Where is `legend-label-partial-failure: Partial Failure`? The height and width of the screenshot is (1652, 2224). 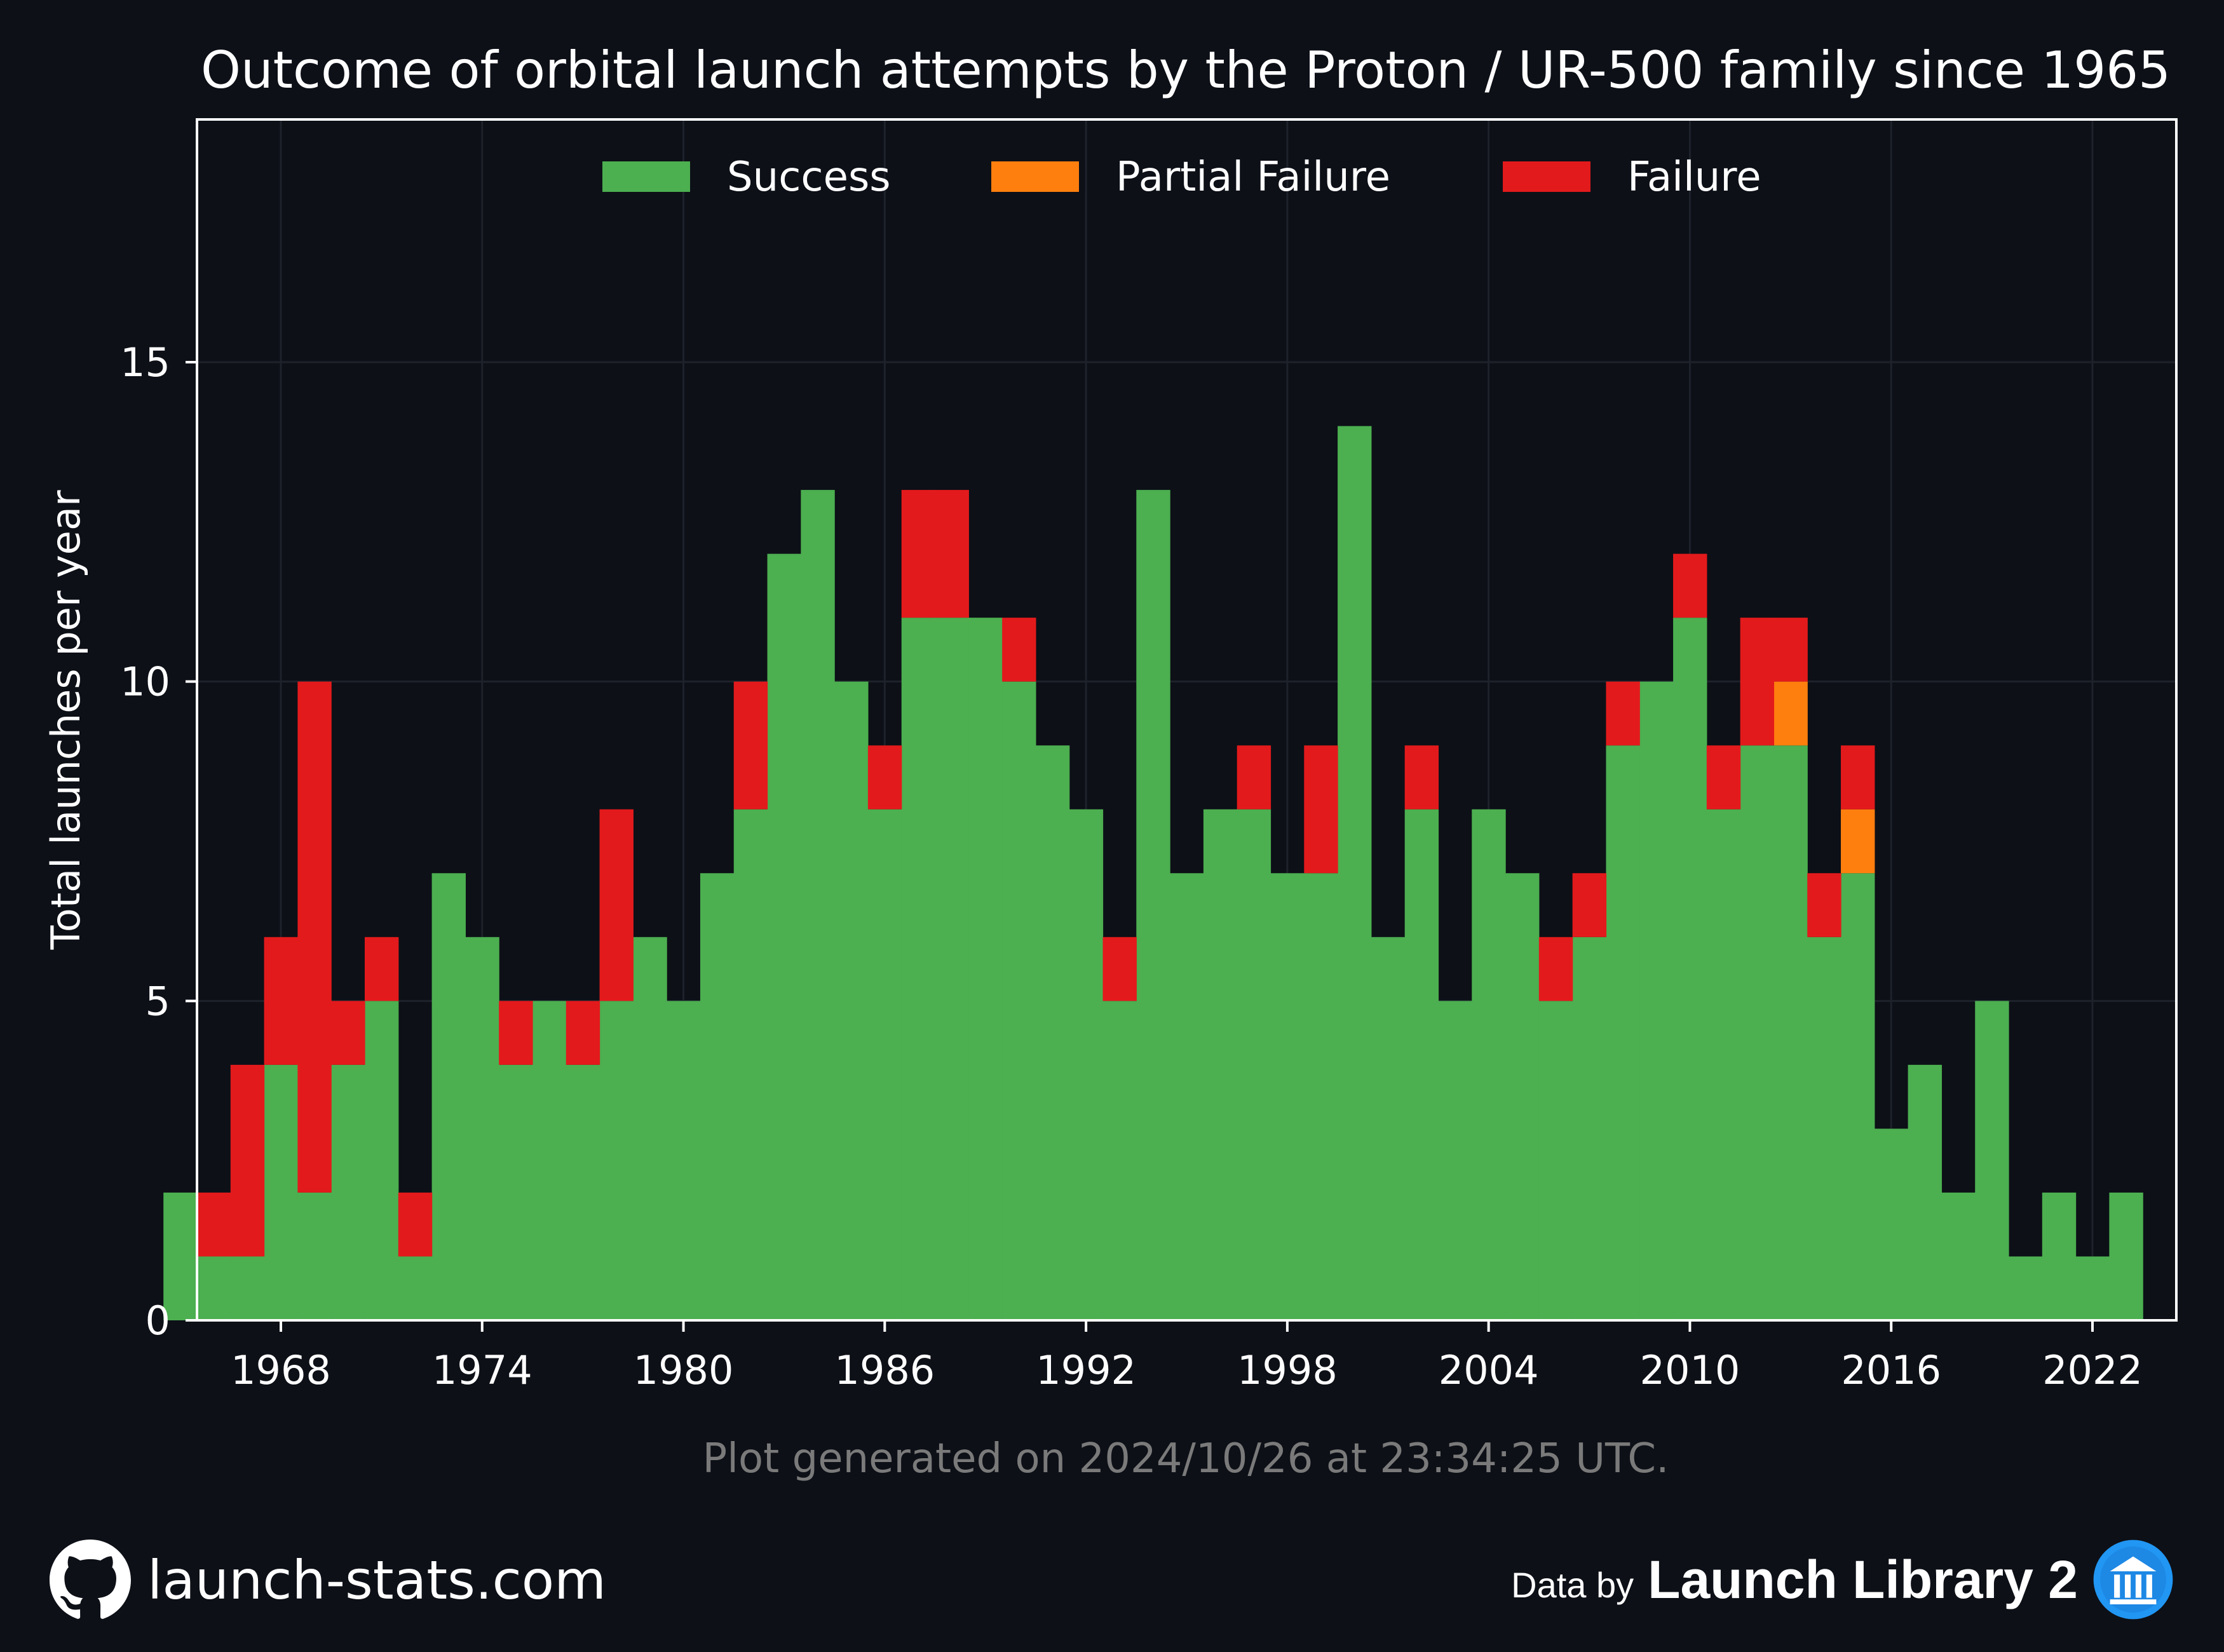
legend-label-partial-failure: Partial Failure is located at coordinates (1253, 177).